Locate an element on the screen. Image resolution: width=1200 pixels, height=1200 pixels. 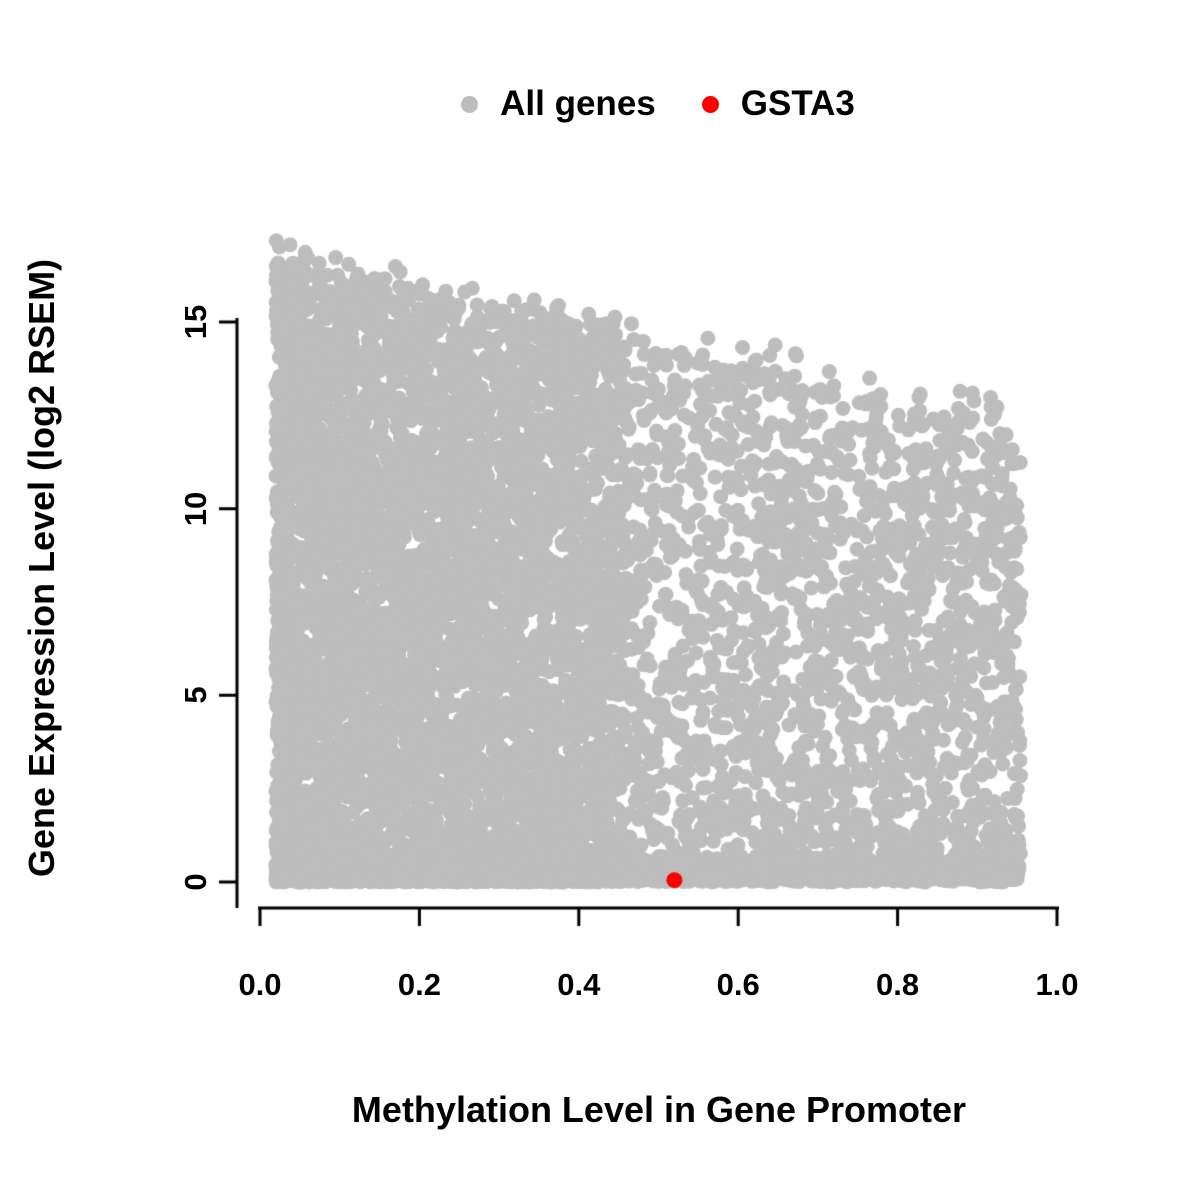
legend: All genes GSTA3 is located at coordinates (629, 104).